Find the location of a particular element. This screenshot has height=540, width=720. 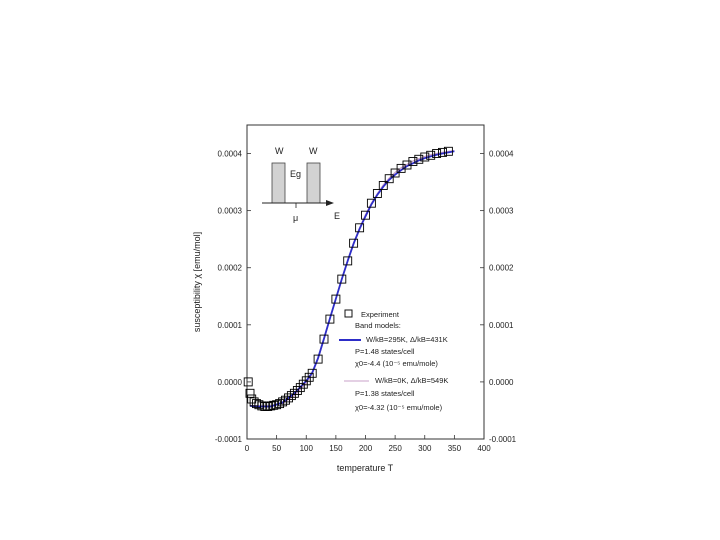

legend-band-models-label: Band models: is located at coordinates (378, 325).